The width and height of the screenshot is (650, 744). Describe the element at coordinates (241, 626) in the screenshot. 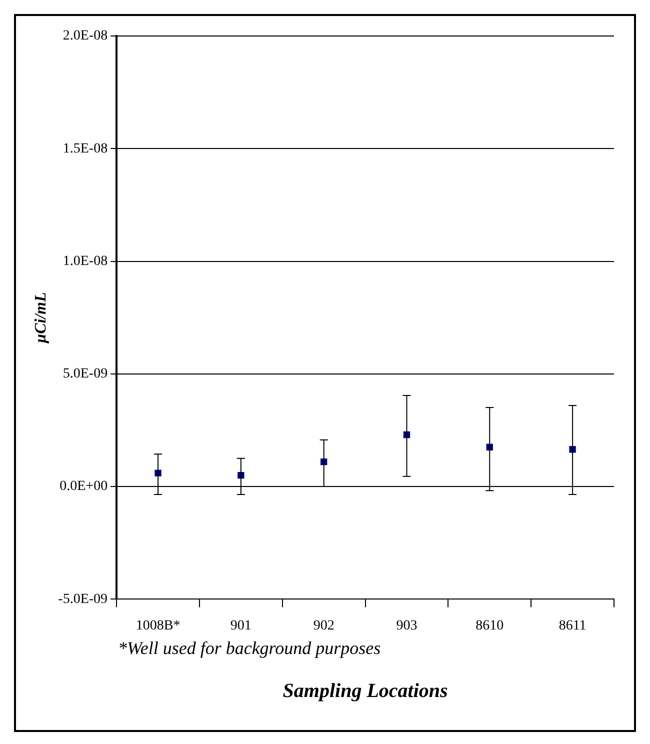

I see `x-tick-label: 901` at that location.